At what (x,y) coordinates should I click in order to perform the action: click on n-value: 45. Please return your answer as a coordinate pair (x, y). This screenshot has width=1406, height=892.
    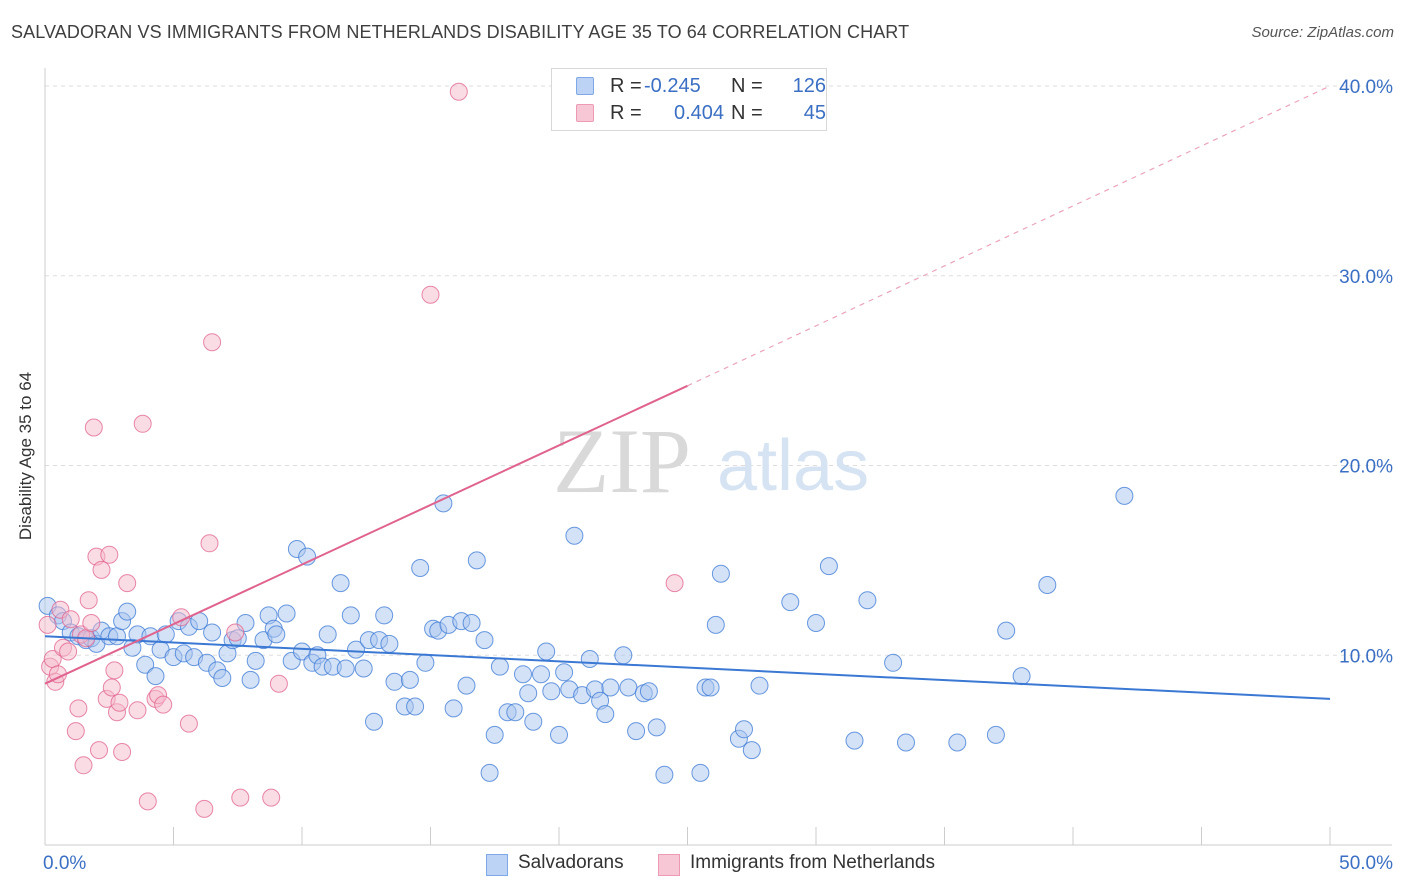
    Looking at the image, I should click on (814, 113).